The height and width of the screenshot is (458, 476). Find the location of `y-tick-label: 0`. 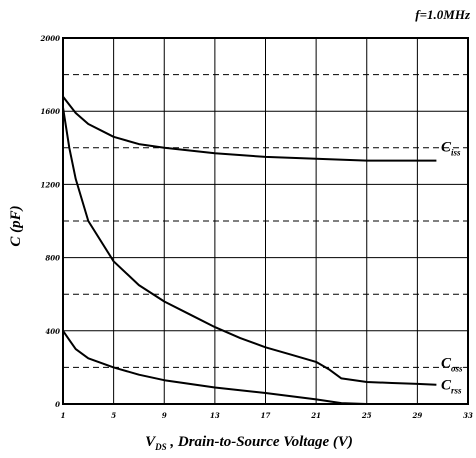

y-tick-label: 0 is located at coordinates (57, 404).